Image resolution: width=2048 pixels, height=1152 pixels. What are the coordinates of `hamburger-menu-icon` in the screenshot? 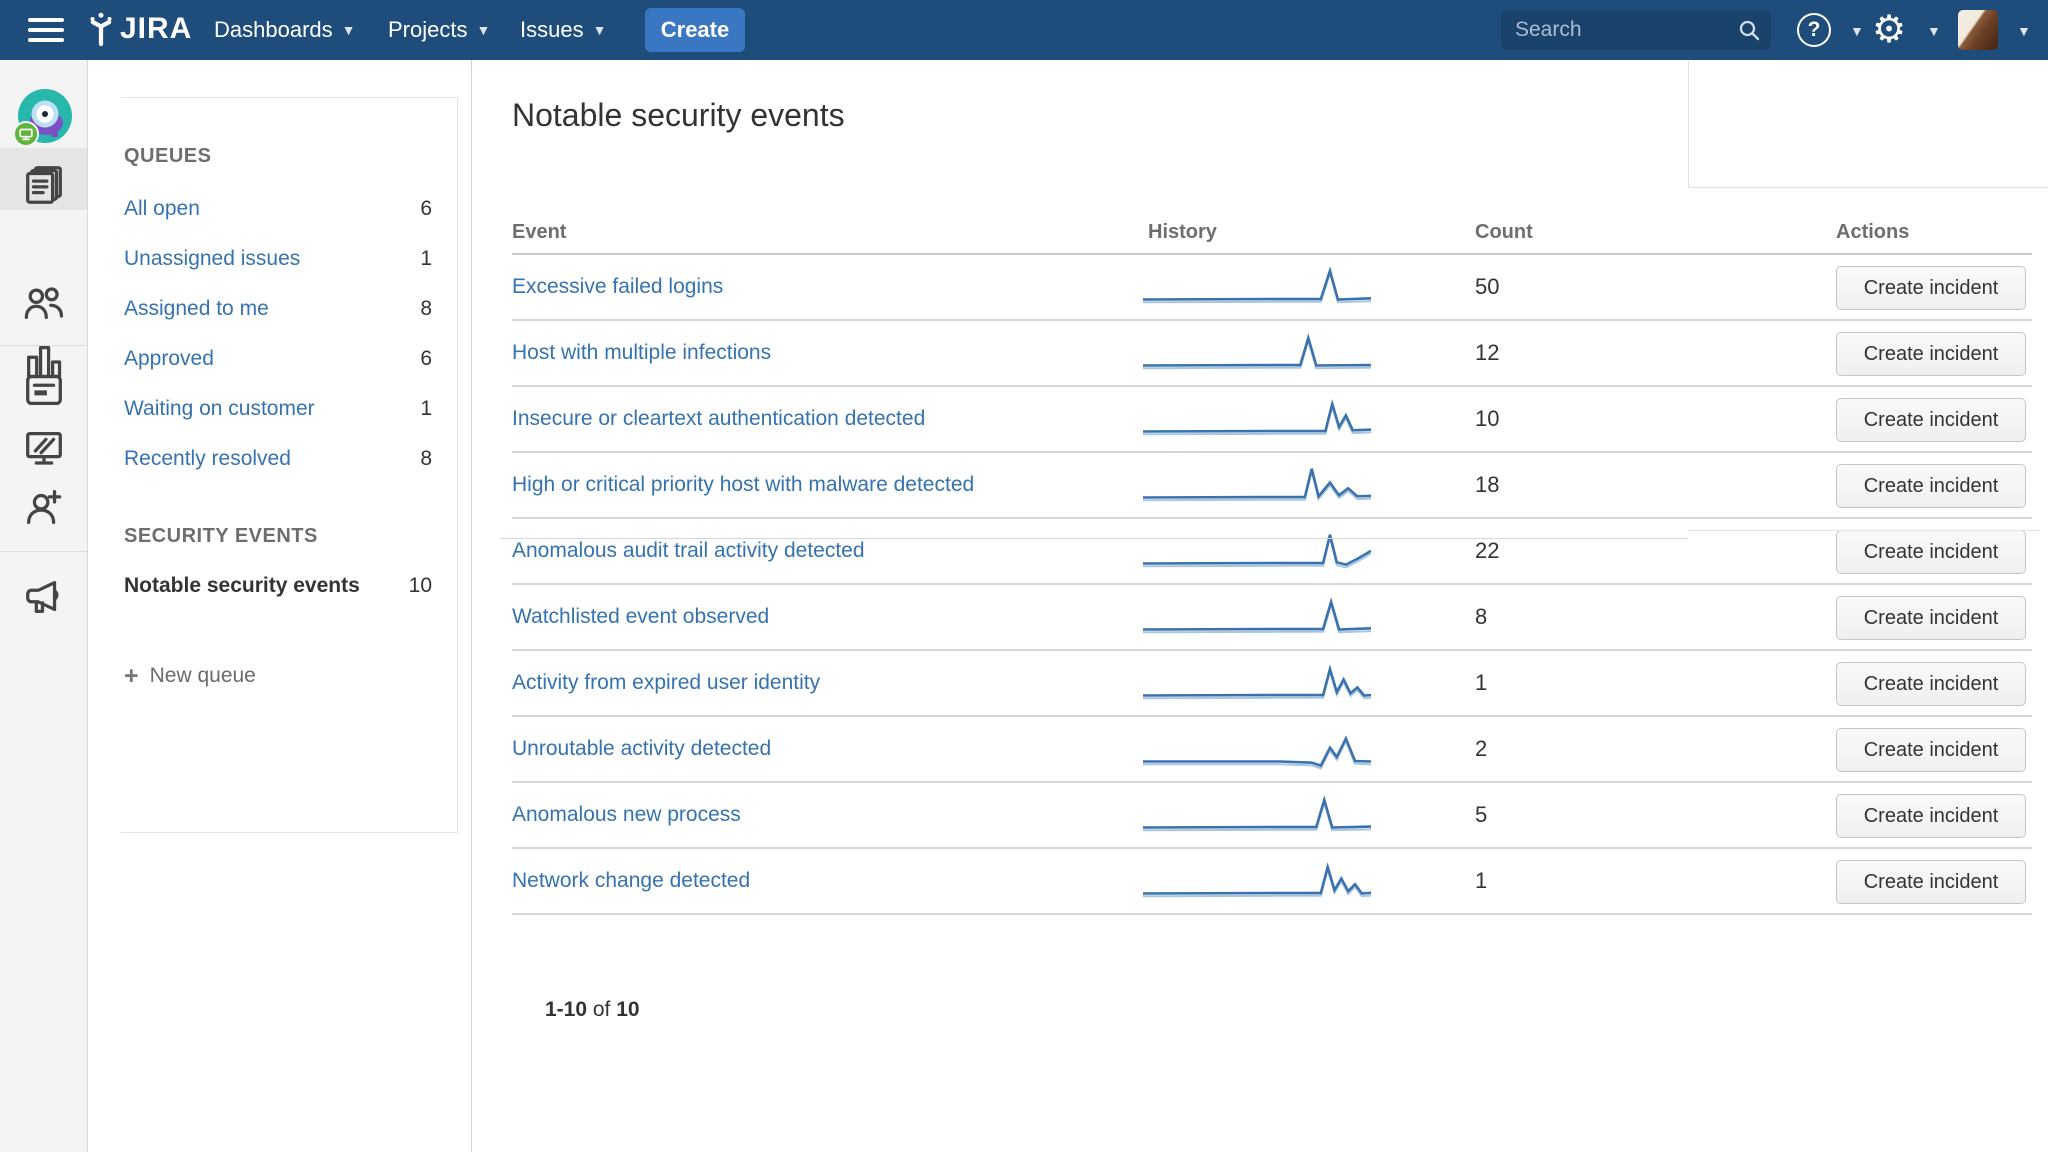 It's located at (46, 30).